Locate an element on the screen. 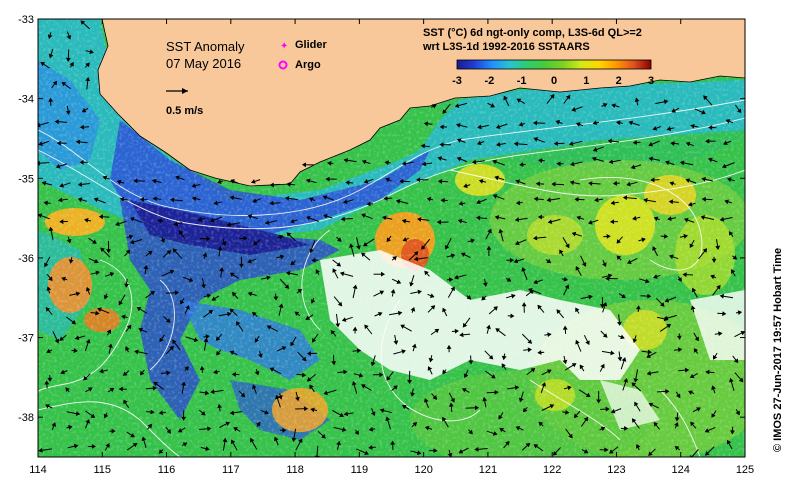  x-tick-label: 120 is located at coordinates (423, 470).